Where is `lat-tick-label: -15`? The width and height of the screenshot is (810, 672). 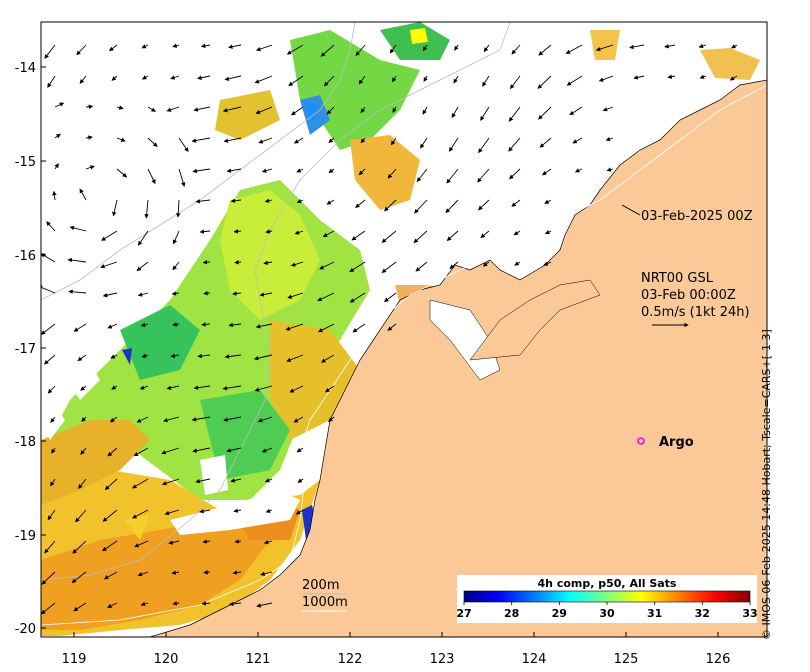
lat-tick-label: -15 is located at coordinates (25, 162).